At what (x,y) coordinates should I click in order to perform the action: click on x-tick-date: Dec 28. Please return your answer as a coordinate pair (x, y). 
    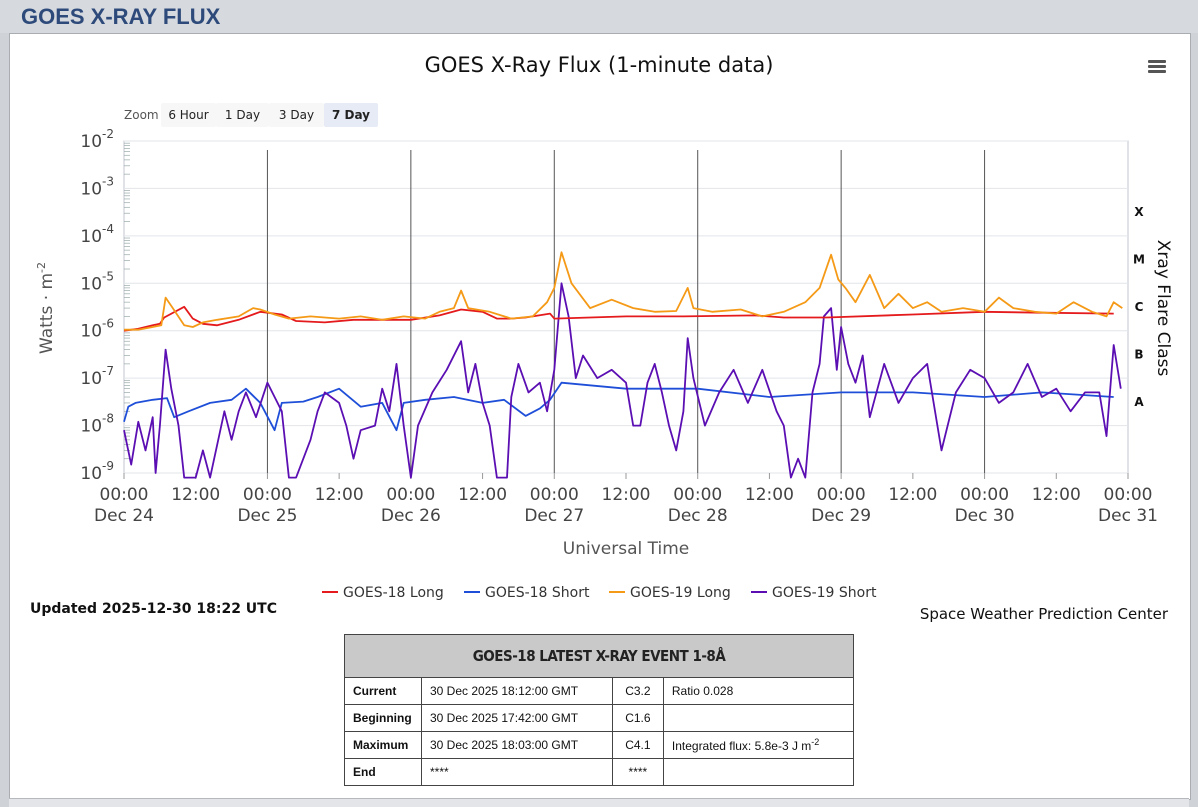
    Looking at the image, I should click on (698, 516).